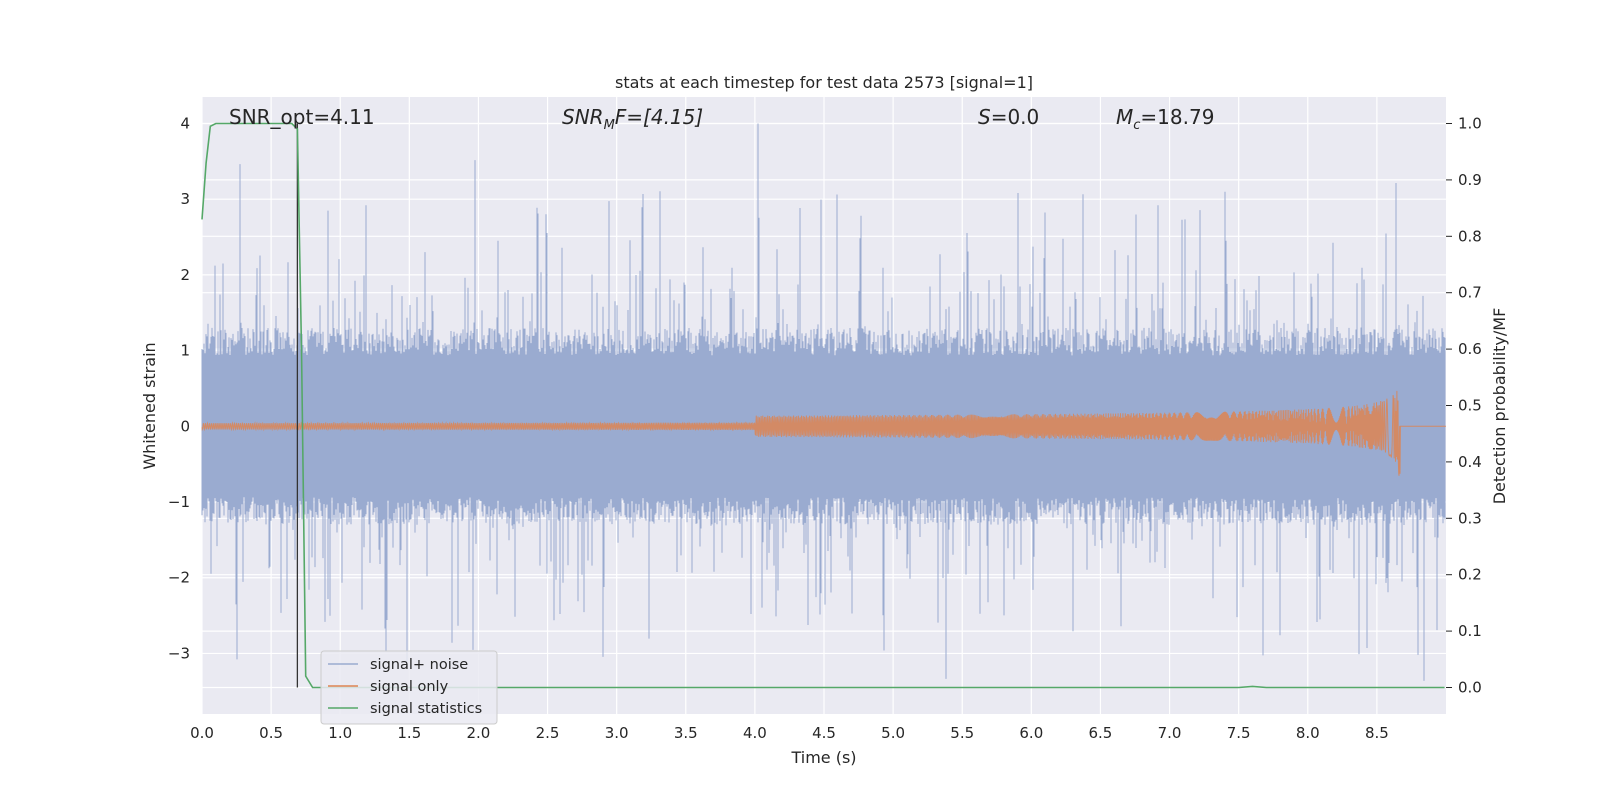  I want to click on x-axis-label: Time (s), so click(823, 757).